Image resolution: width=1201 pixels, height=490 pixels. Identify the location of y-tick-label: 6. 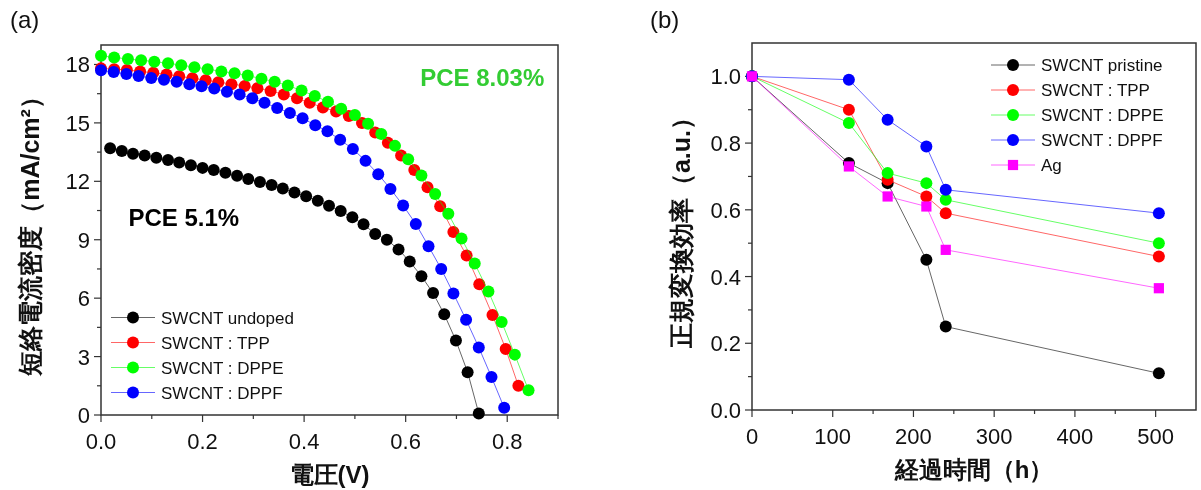
(83, 299).